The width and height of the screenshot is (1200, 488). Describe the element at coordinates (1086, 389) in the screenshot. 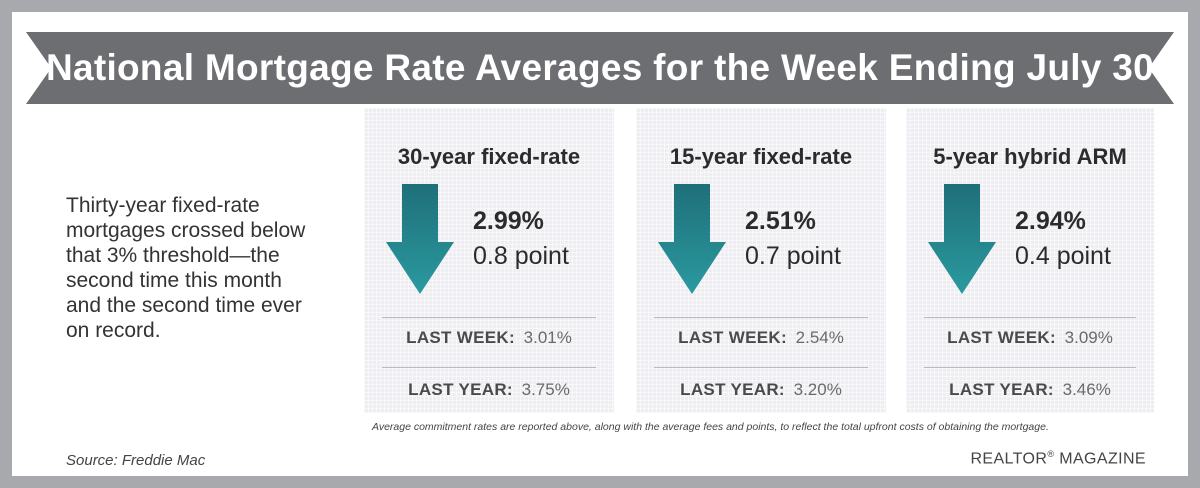

I see `last-year-value: 3.46%` at that location.